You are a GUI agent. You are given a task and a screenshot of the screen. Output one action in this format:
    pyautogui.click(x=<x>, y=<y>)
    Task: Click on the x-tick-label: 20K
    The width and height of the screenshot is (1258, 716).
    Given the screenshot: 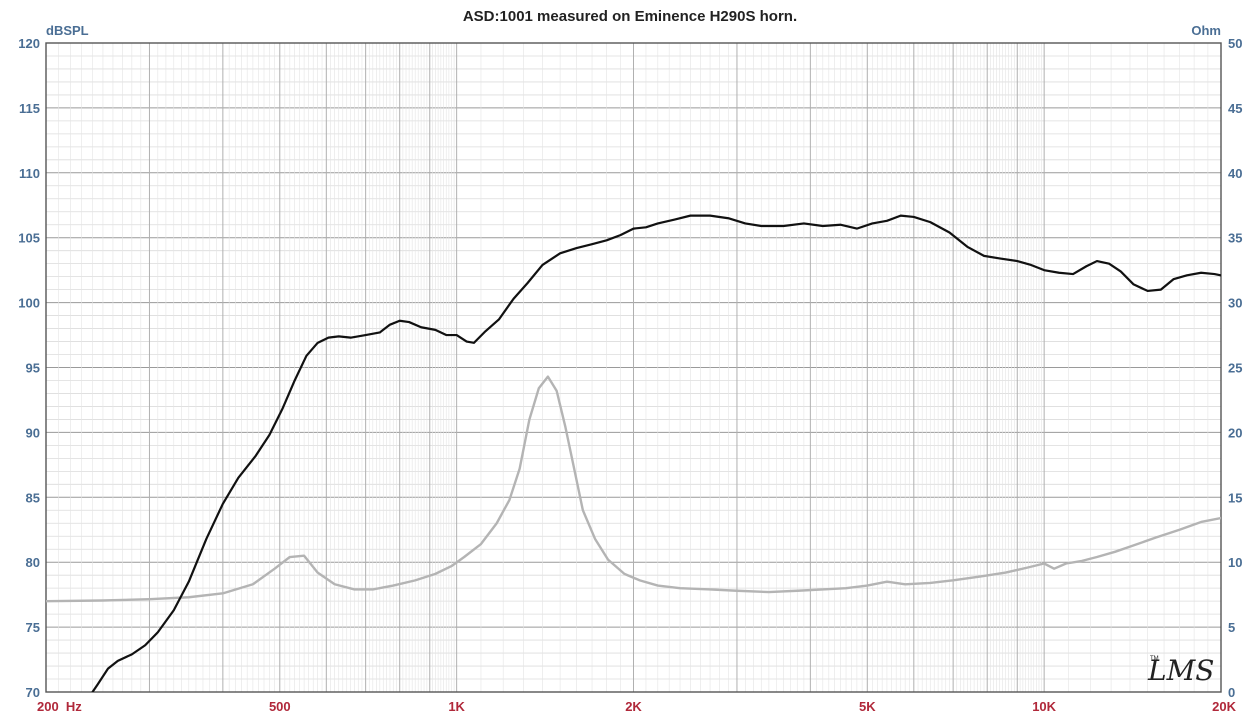 What is the action you would take?
    pyautogui.click(x=1224, y=706)
    